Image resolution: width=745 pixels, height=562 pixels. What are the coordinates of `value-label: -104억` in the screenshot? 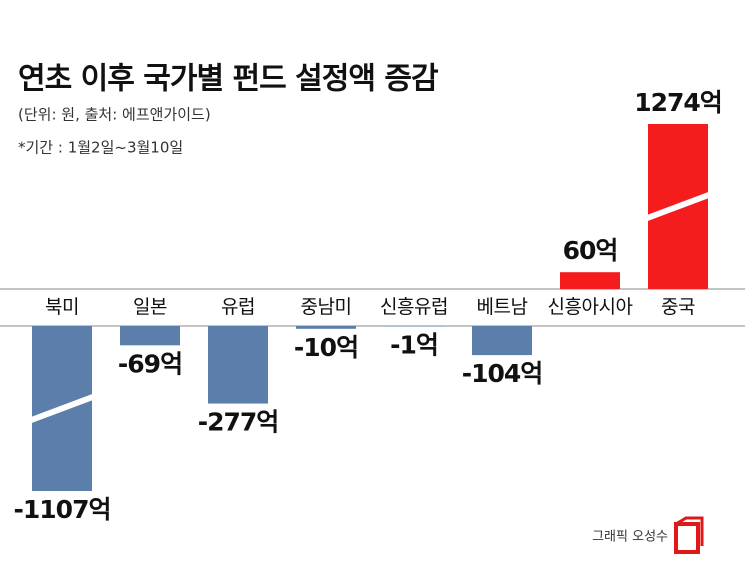 It's located at (502, 373).